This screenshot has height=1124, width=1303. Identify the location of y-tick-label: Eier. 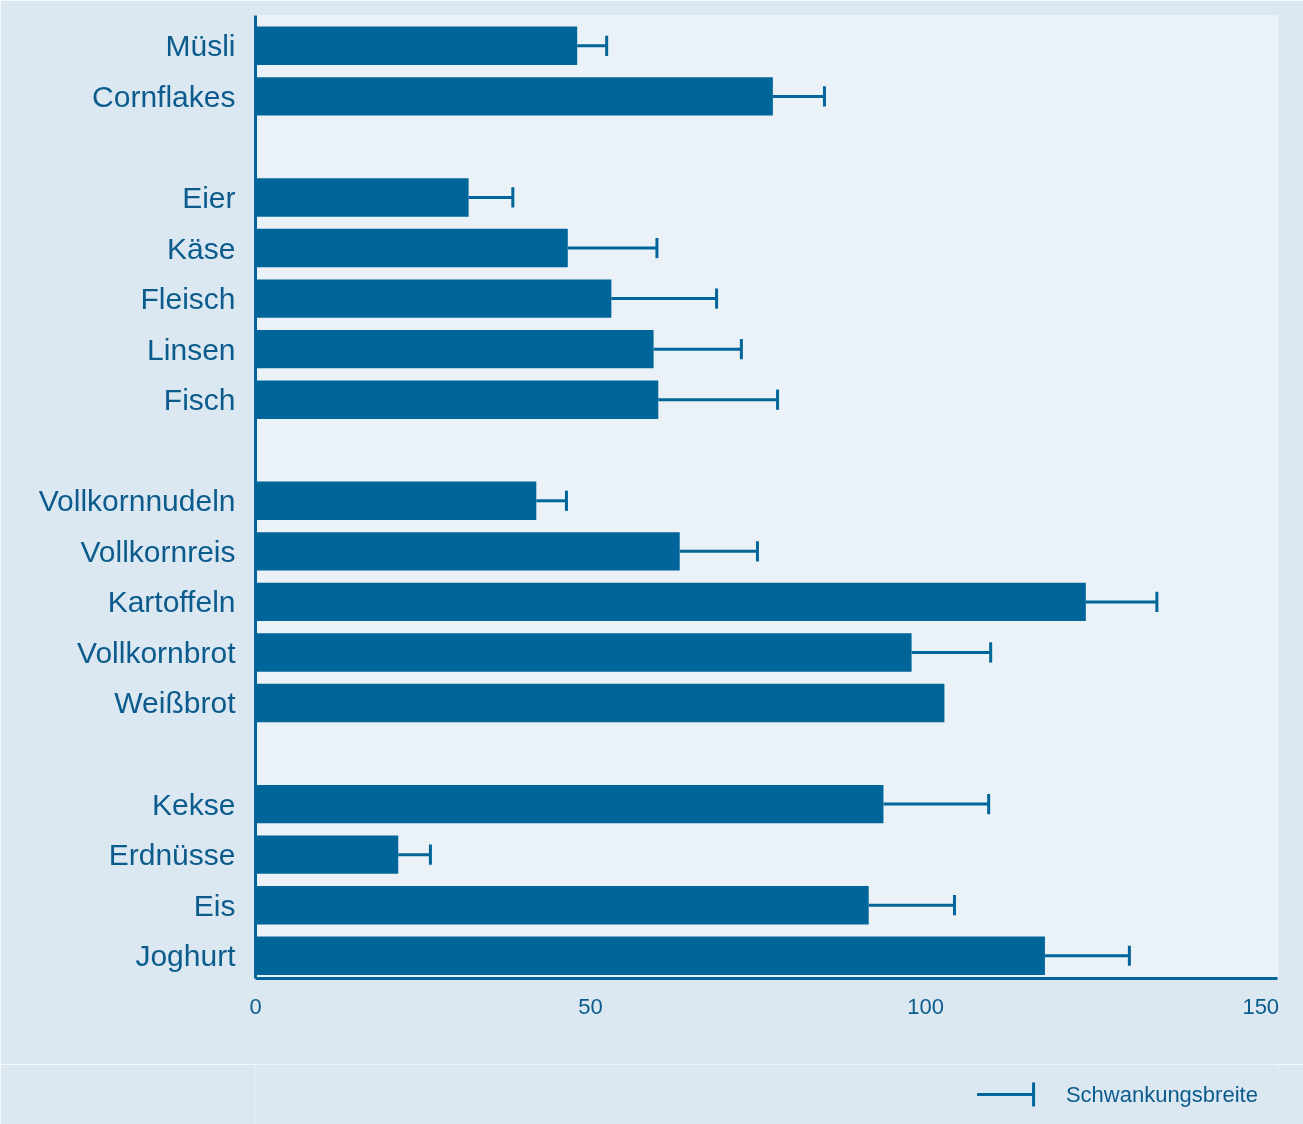
(209, 197).